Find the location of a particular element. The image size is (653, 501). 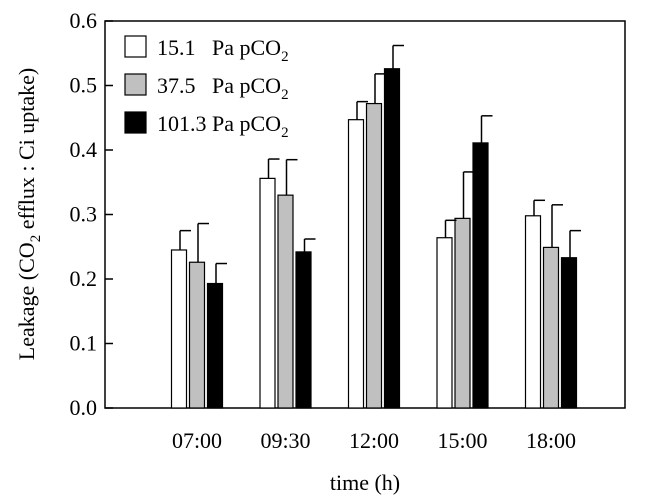

x-tick-label: 07:00 is located at coordinates (197, 440).